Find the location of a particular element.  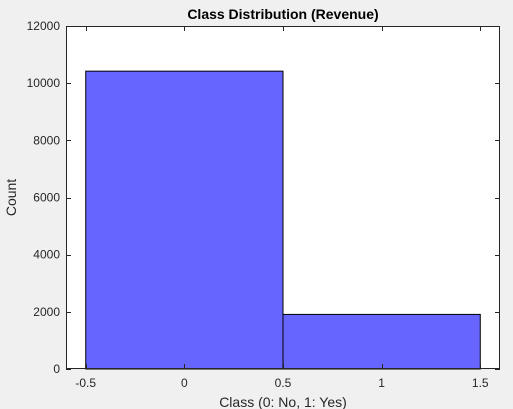

x-tick-label: 0.5 is located at coordinates (283, 383).